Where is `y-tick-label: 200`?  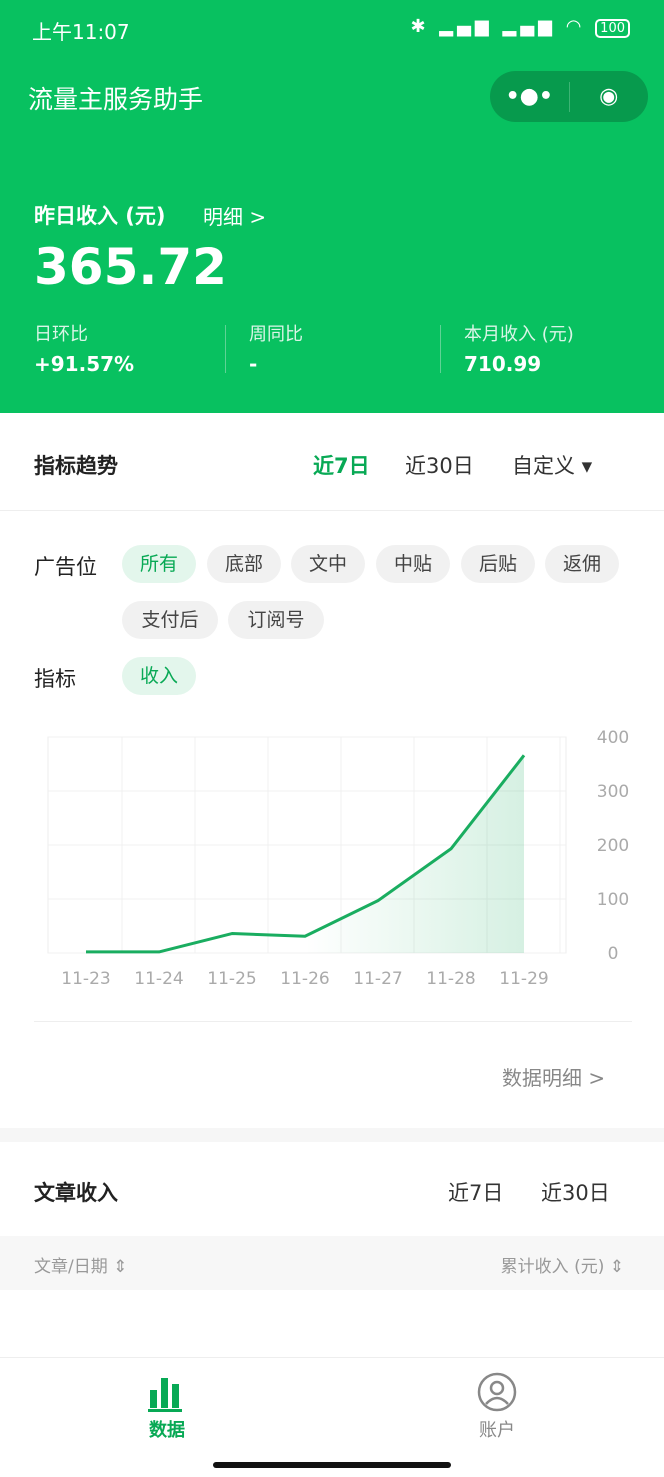
y-tick-label: 200 is located at coordinates (613, 846).